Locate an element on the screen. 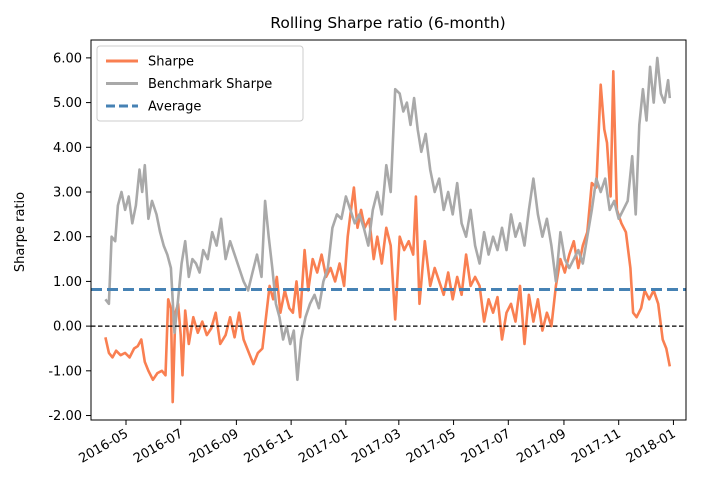  legend-label-2: Average is located at coordinates (174, 107).